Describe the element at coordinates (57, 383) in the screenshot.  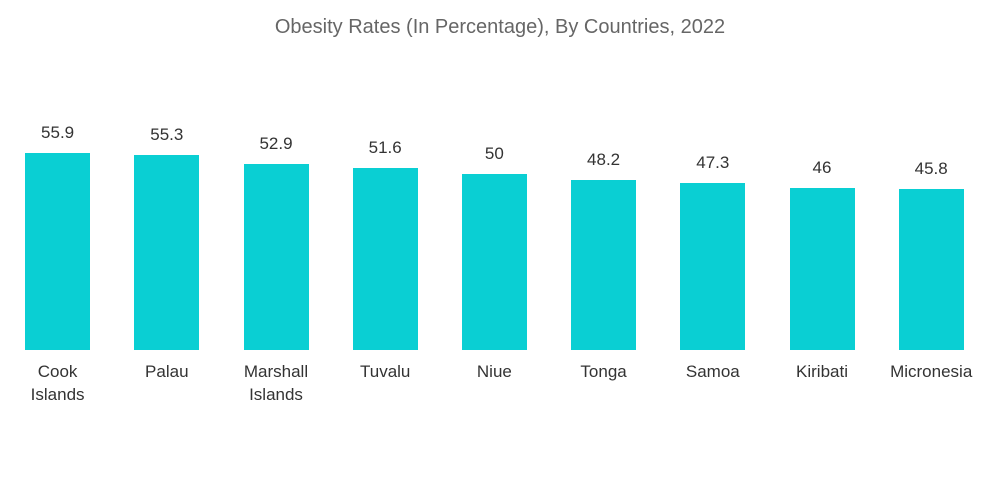
I see `x-tick-label: Cook Islands` at that location.